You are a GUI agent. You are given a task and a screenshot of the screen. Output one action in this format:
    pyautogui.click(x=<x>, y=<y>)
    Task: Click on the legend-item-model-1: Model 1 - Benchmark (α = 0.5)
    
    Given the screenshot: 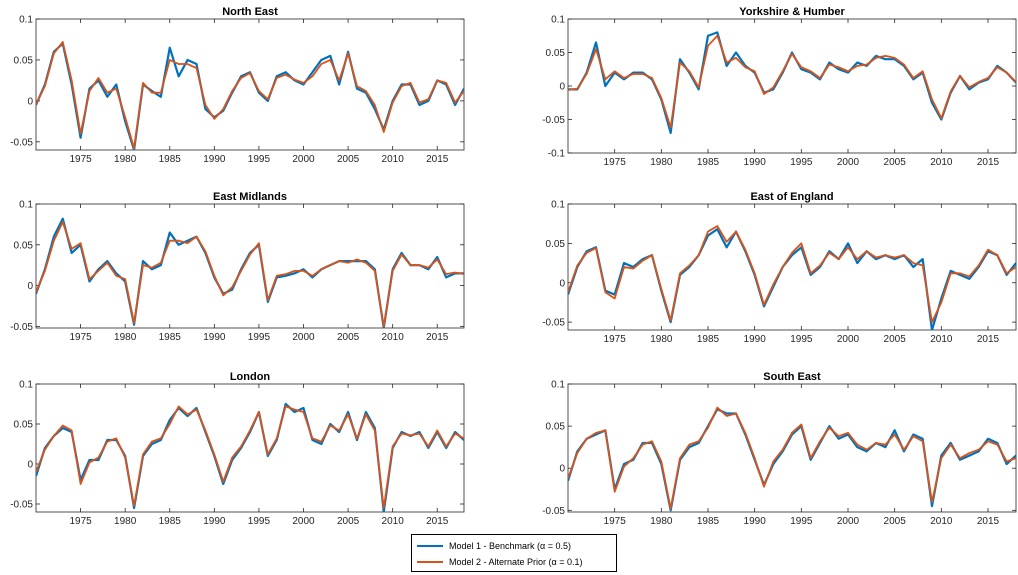 What is the action you would take?
    pyautogui.click(x=491, y=546)
    